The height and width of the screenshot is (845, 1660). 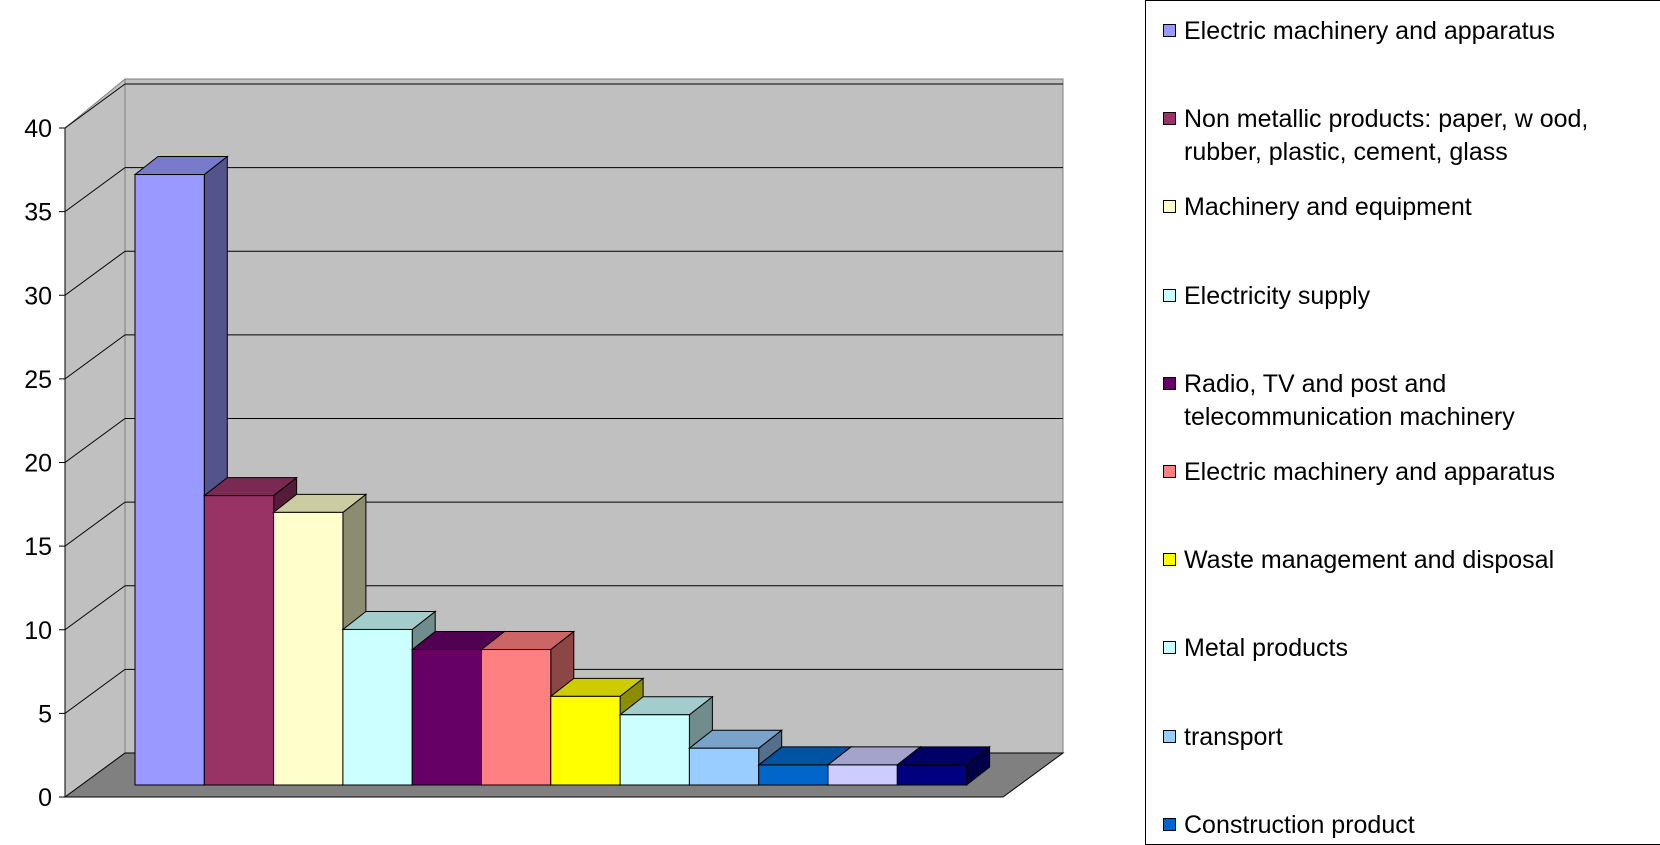 What do you see at coordinates (1408, 737) in the screenshot?
I see `legend-item: transport` at bounding box center [1408, 737].